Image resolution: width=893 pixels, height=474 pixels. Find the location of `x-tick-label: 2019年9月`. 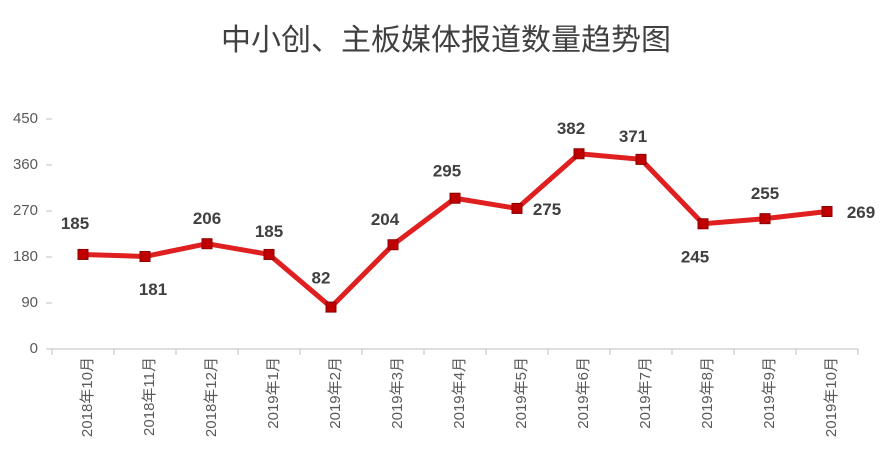

x-tick-label: 2019年9月 is located at coordinates (769, 393).